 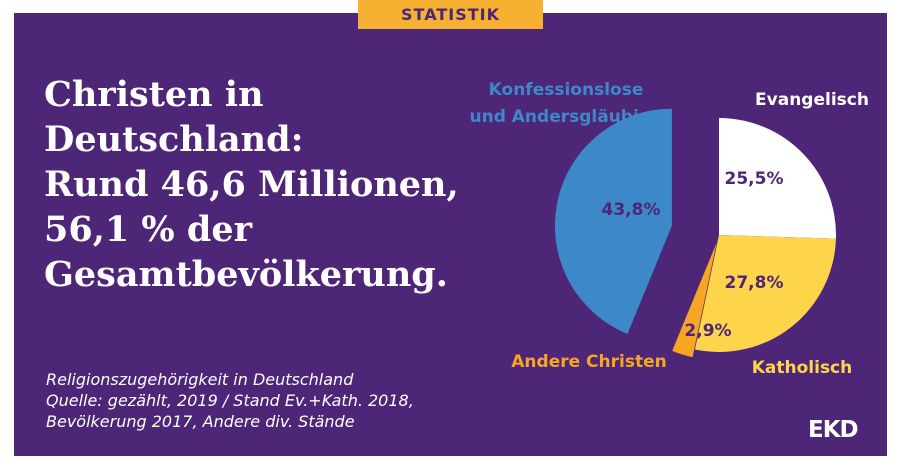 I want to click on slice-label-3-line-1: Andere Christen, so click(x=588, y=362).